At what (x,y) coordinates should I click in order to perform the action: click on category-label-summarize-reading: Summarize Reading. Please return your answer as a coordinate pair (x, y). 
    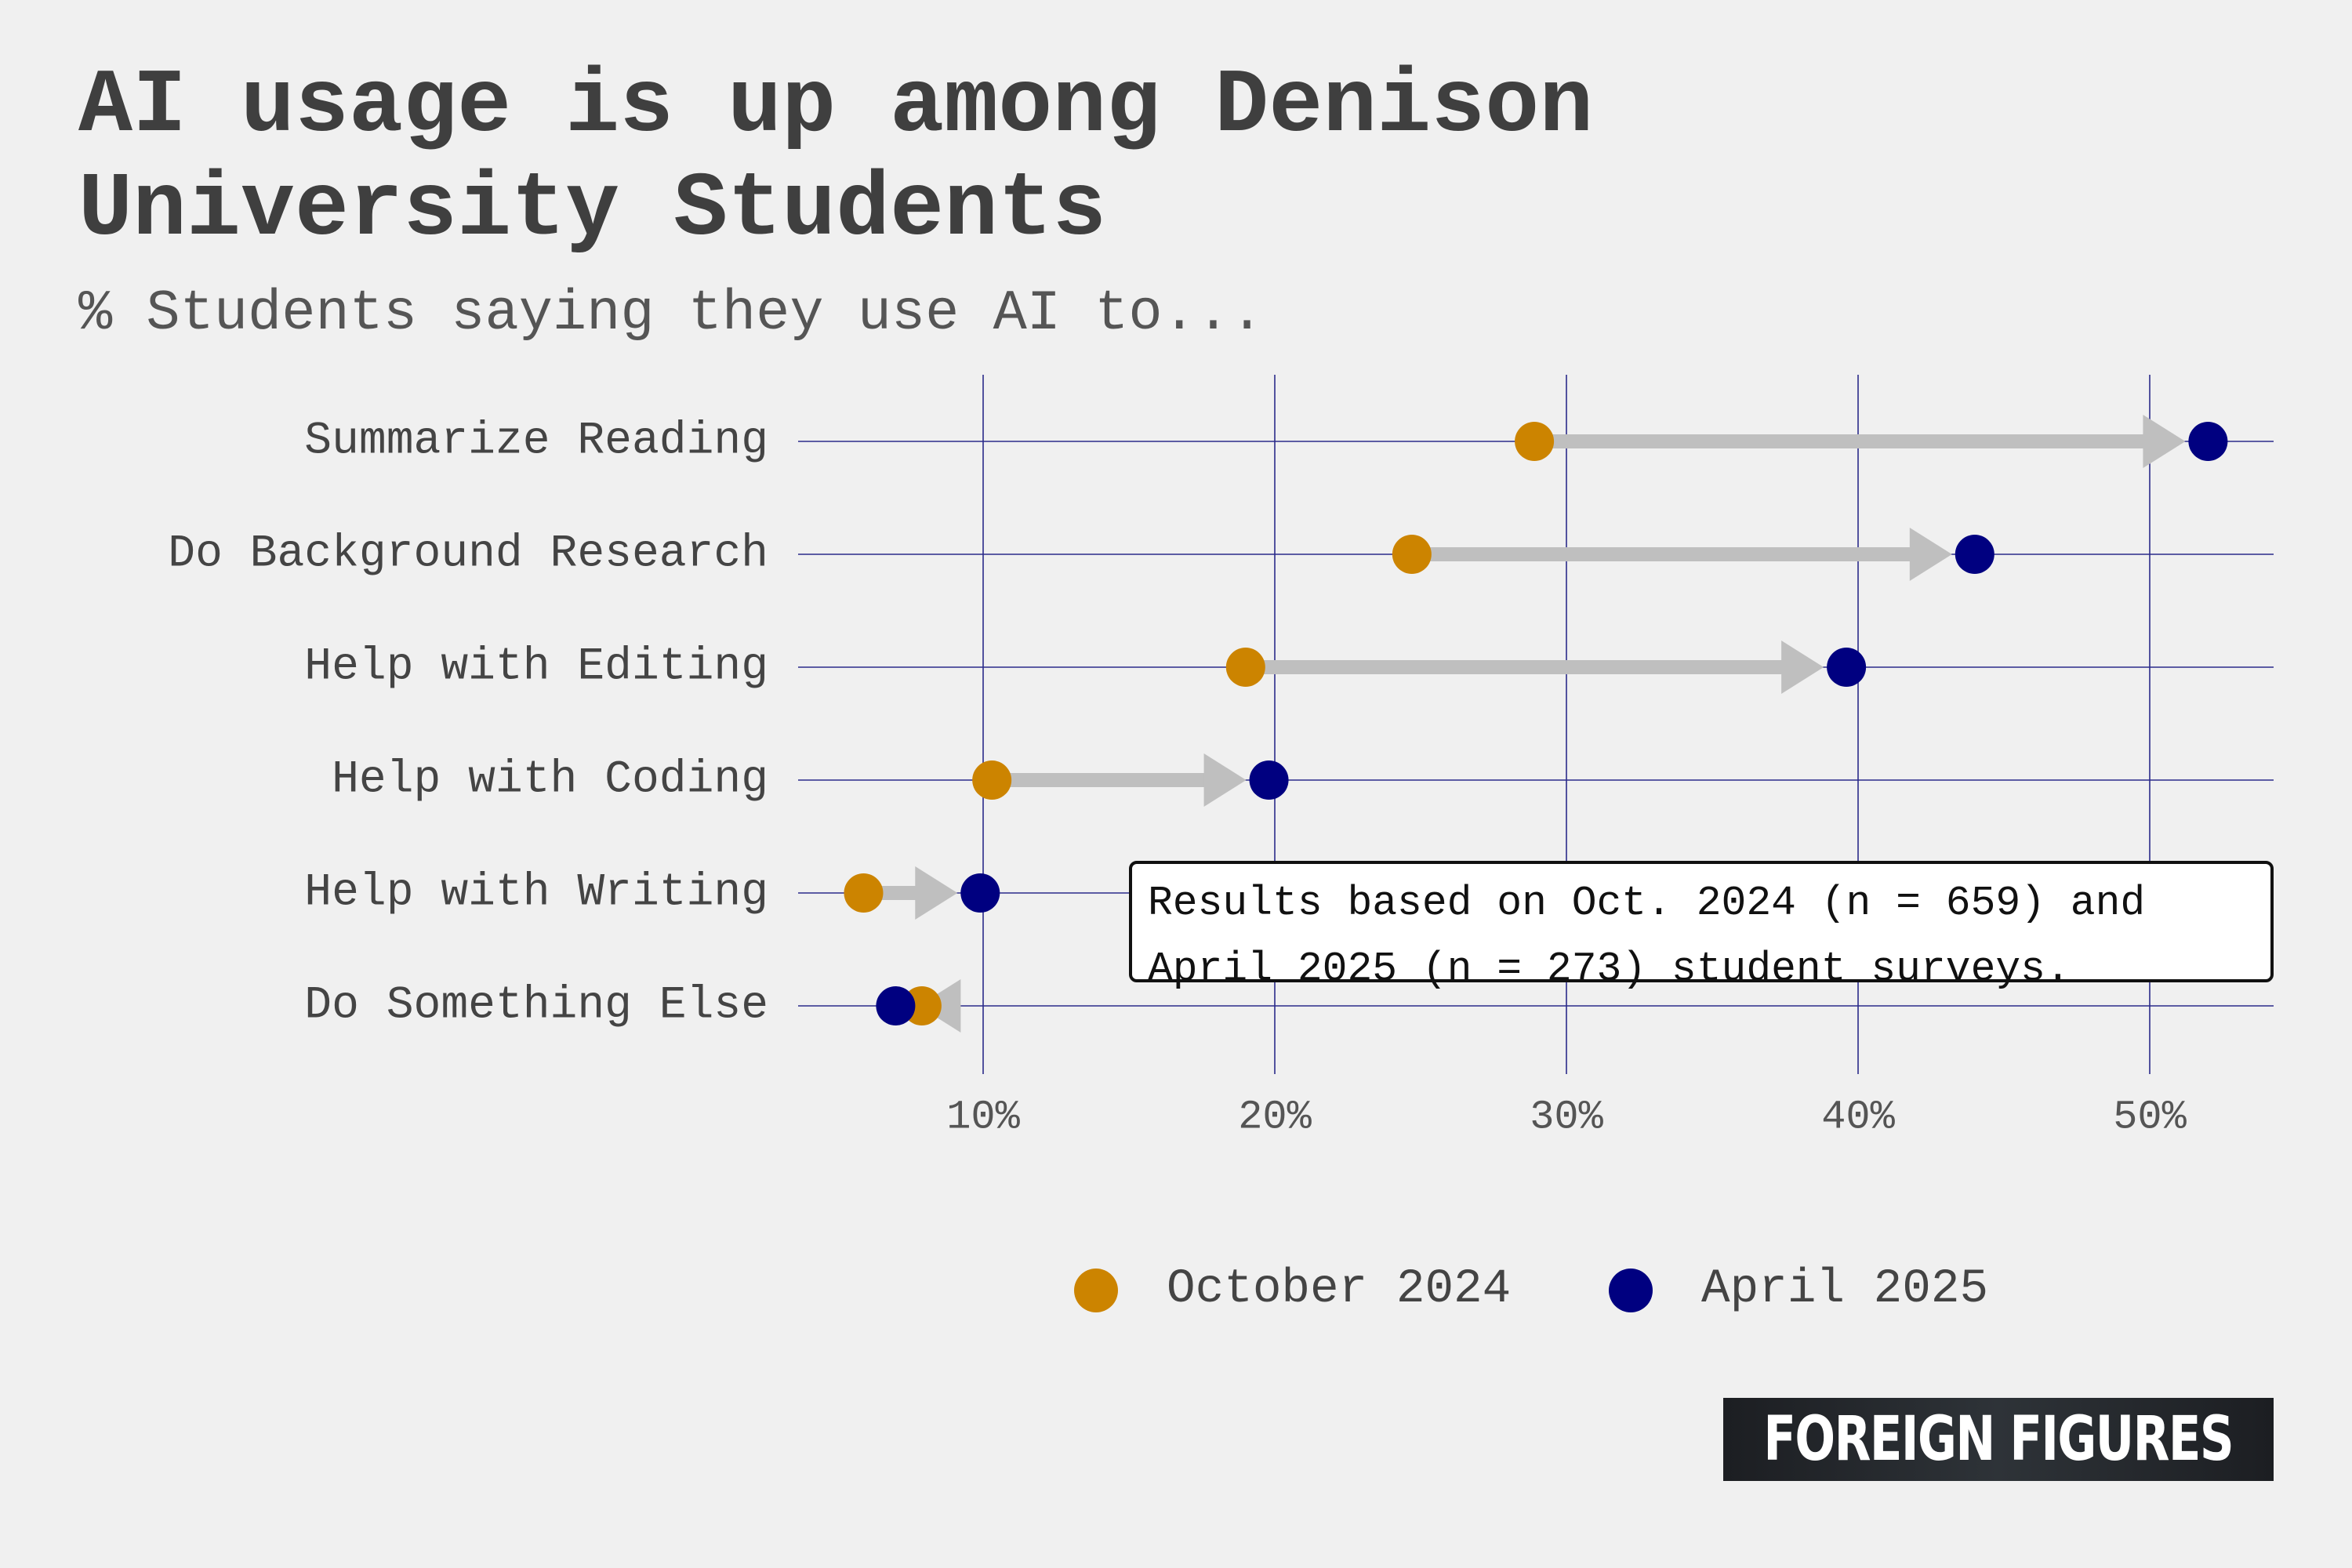
    Looking at the image, I should click on (536, 442).